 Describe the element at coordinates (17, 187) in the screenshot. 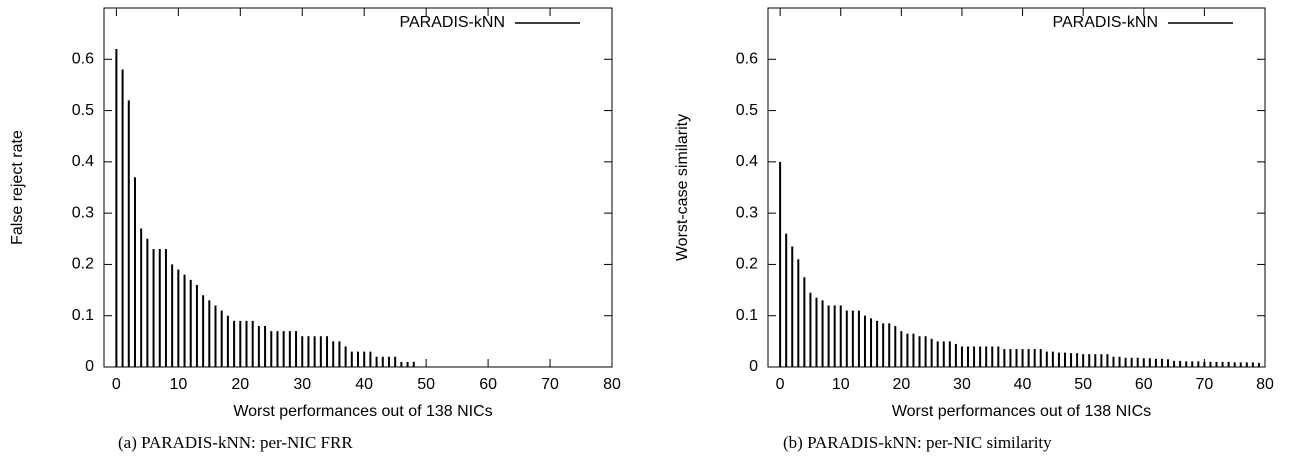

I see `y-axis-label: False reject rate` at that location.